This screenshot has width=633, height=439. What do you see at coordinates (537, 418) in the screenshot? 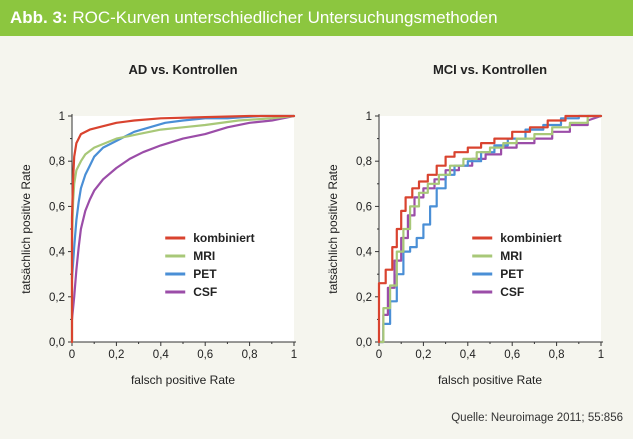
I see `source-note: Quelle: Neuroimage 2011; 55:856` at bounding box center [537, 418].